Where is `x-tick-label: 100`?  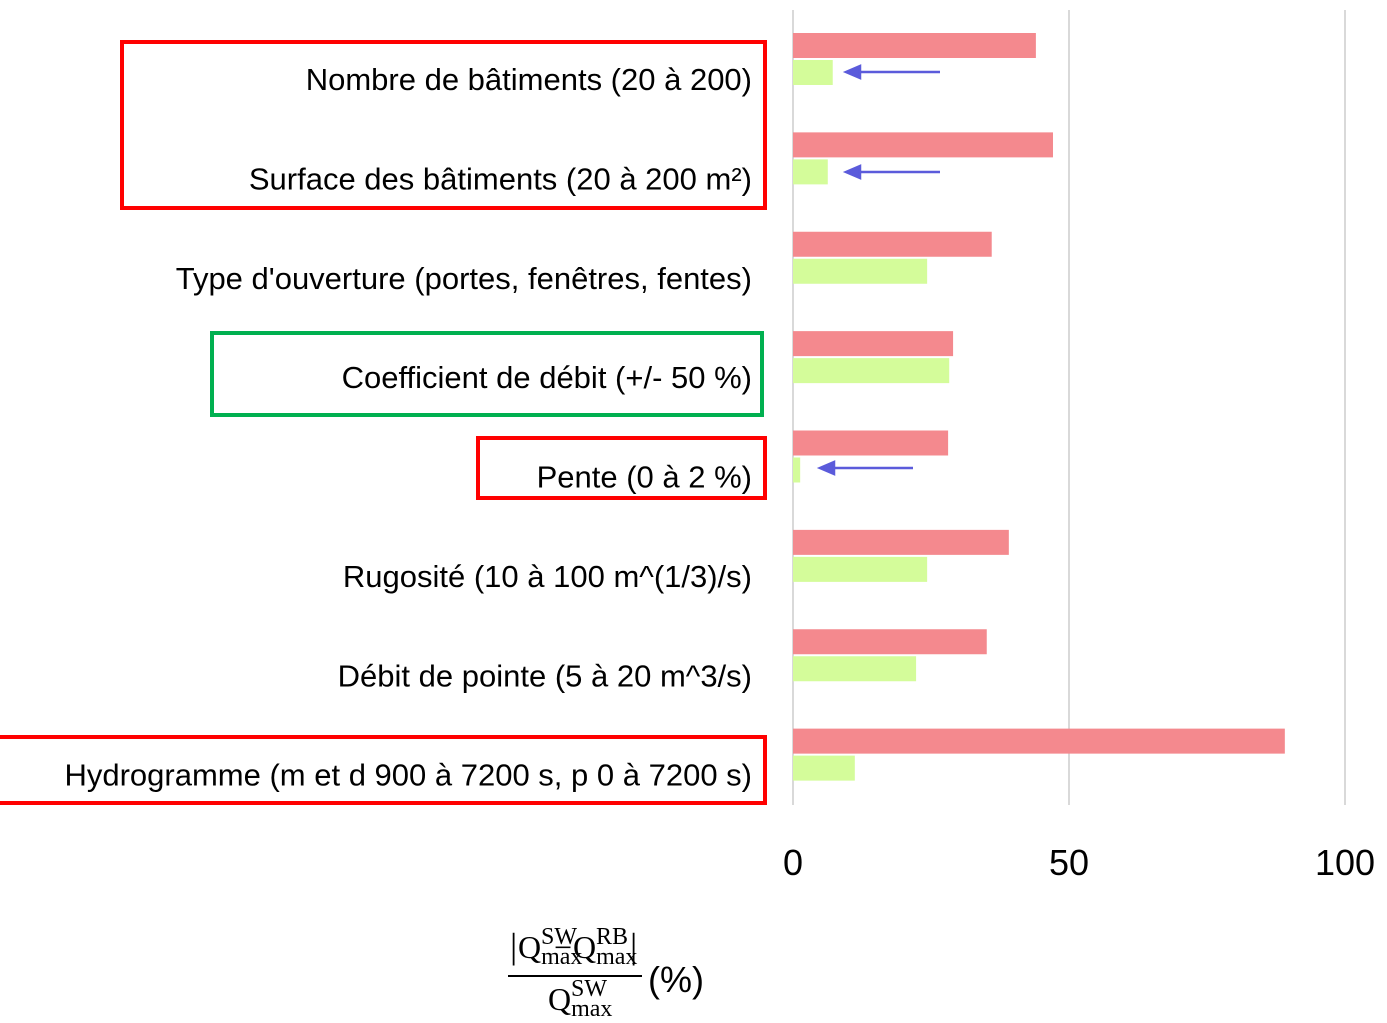
x-tick-label: 100 is located at coordinates (1345, 862).